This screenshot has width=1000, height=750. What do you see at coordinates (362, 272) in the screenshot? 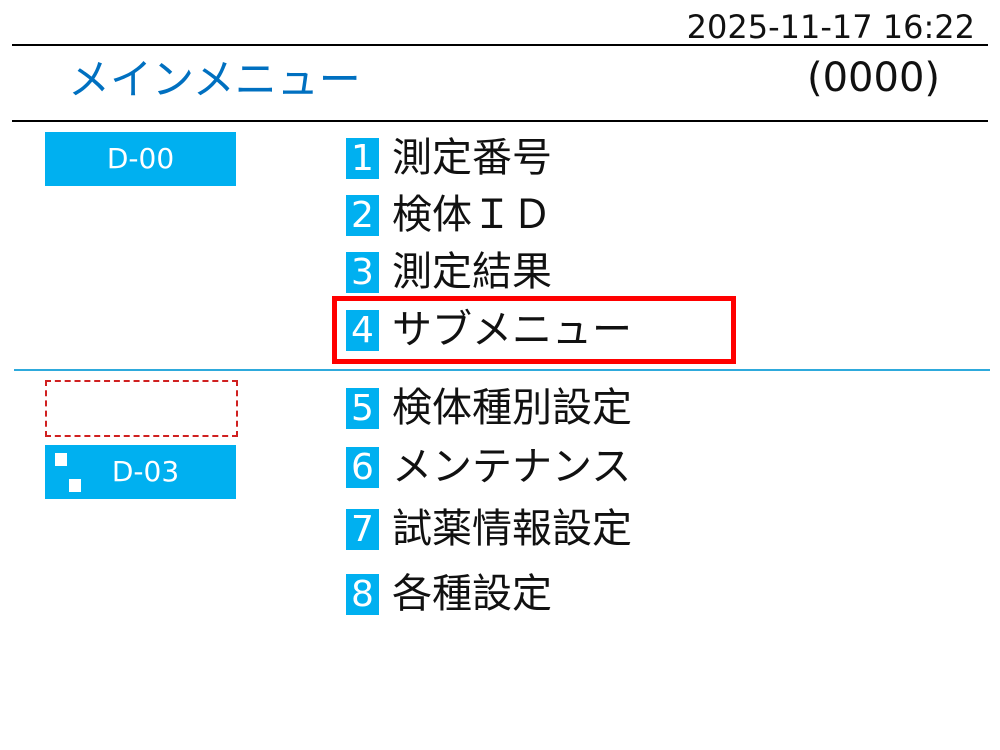
I see `menu-number: 3` at bounding box center [362, 272].